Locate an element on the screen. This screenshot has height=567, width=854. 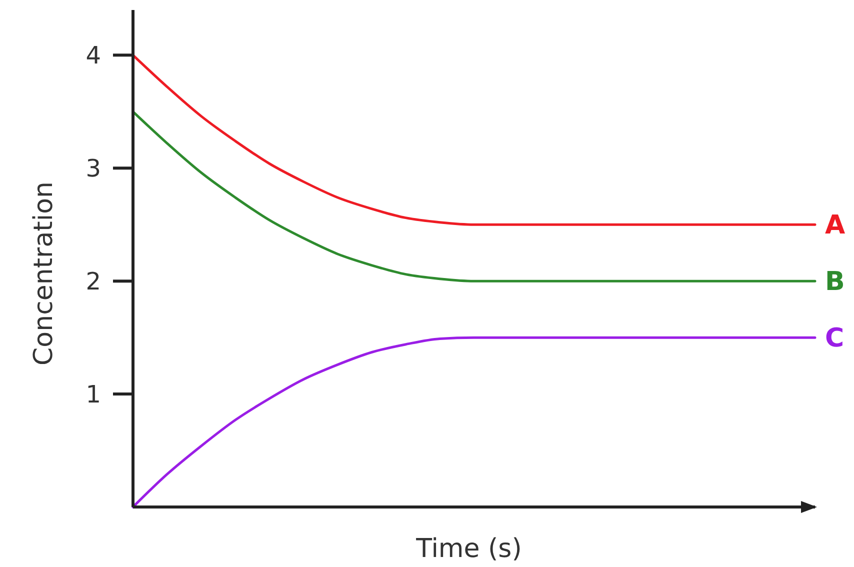
y-axis-title: Concentration is located at coordinates (44, 274).